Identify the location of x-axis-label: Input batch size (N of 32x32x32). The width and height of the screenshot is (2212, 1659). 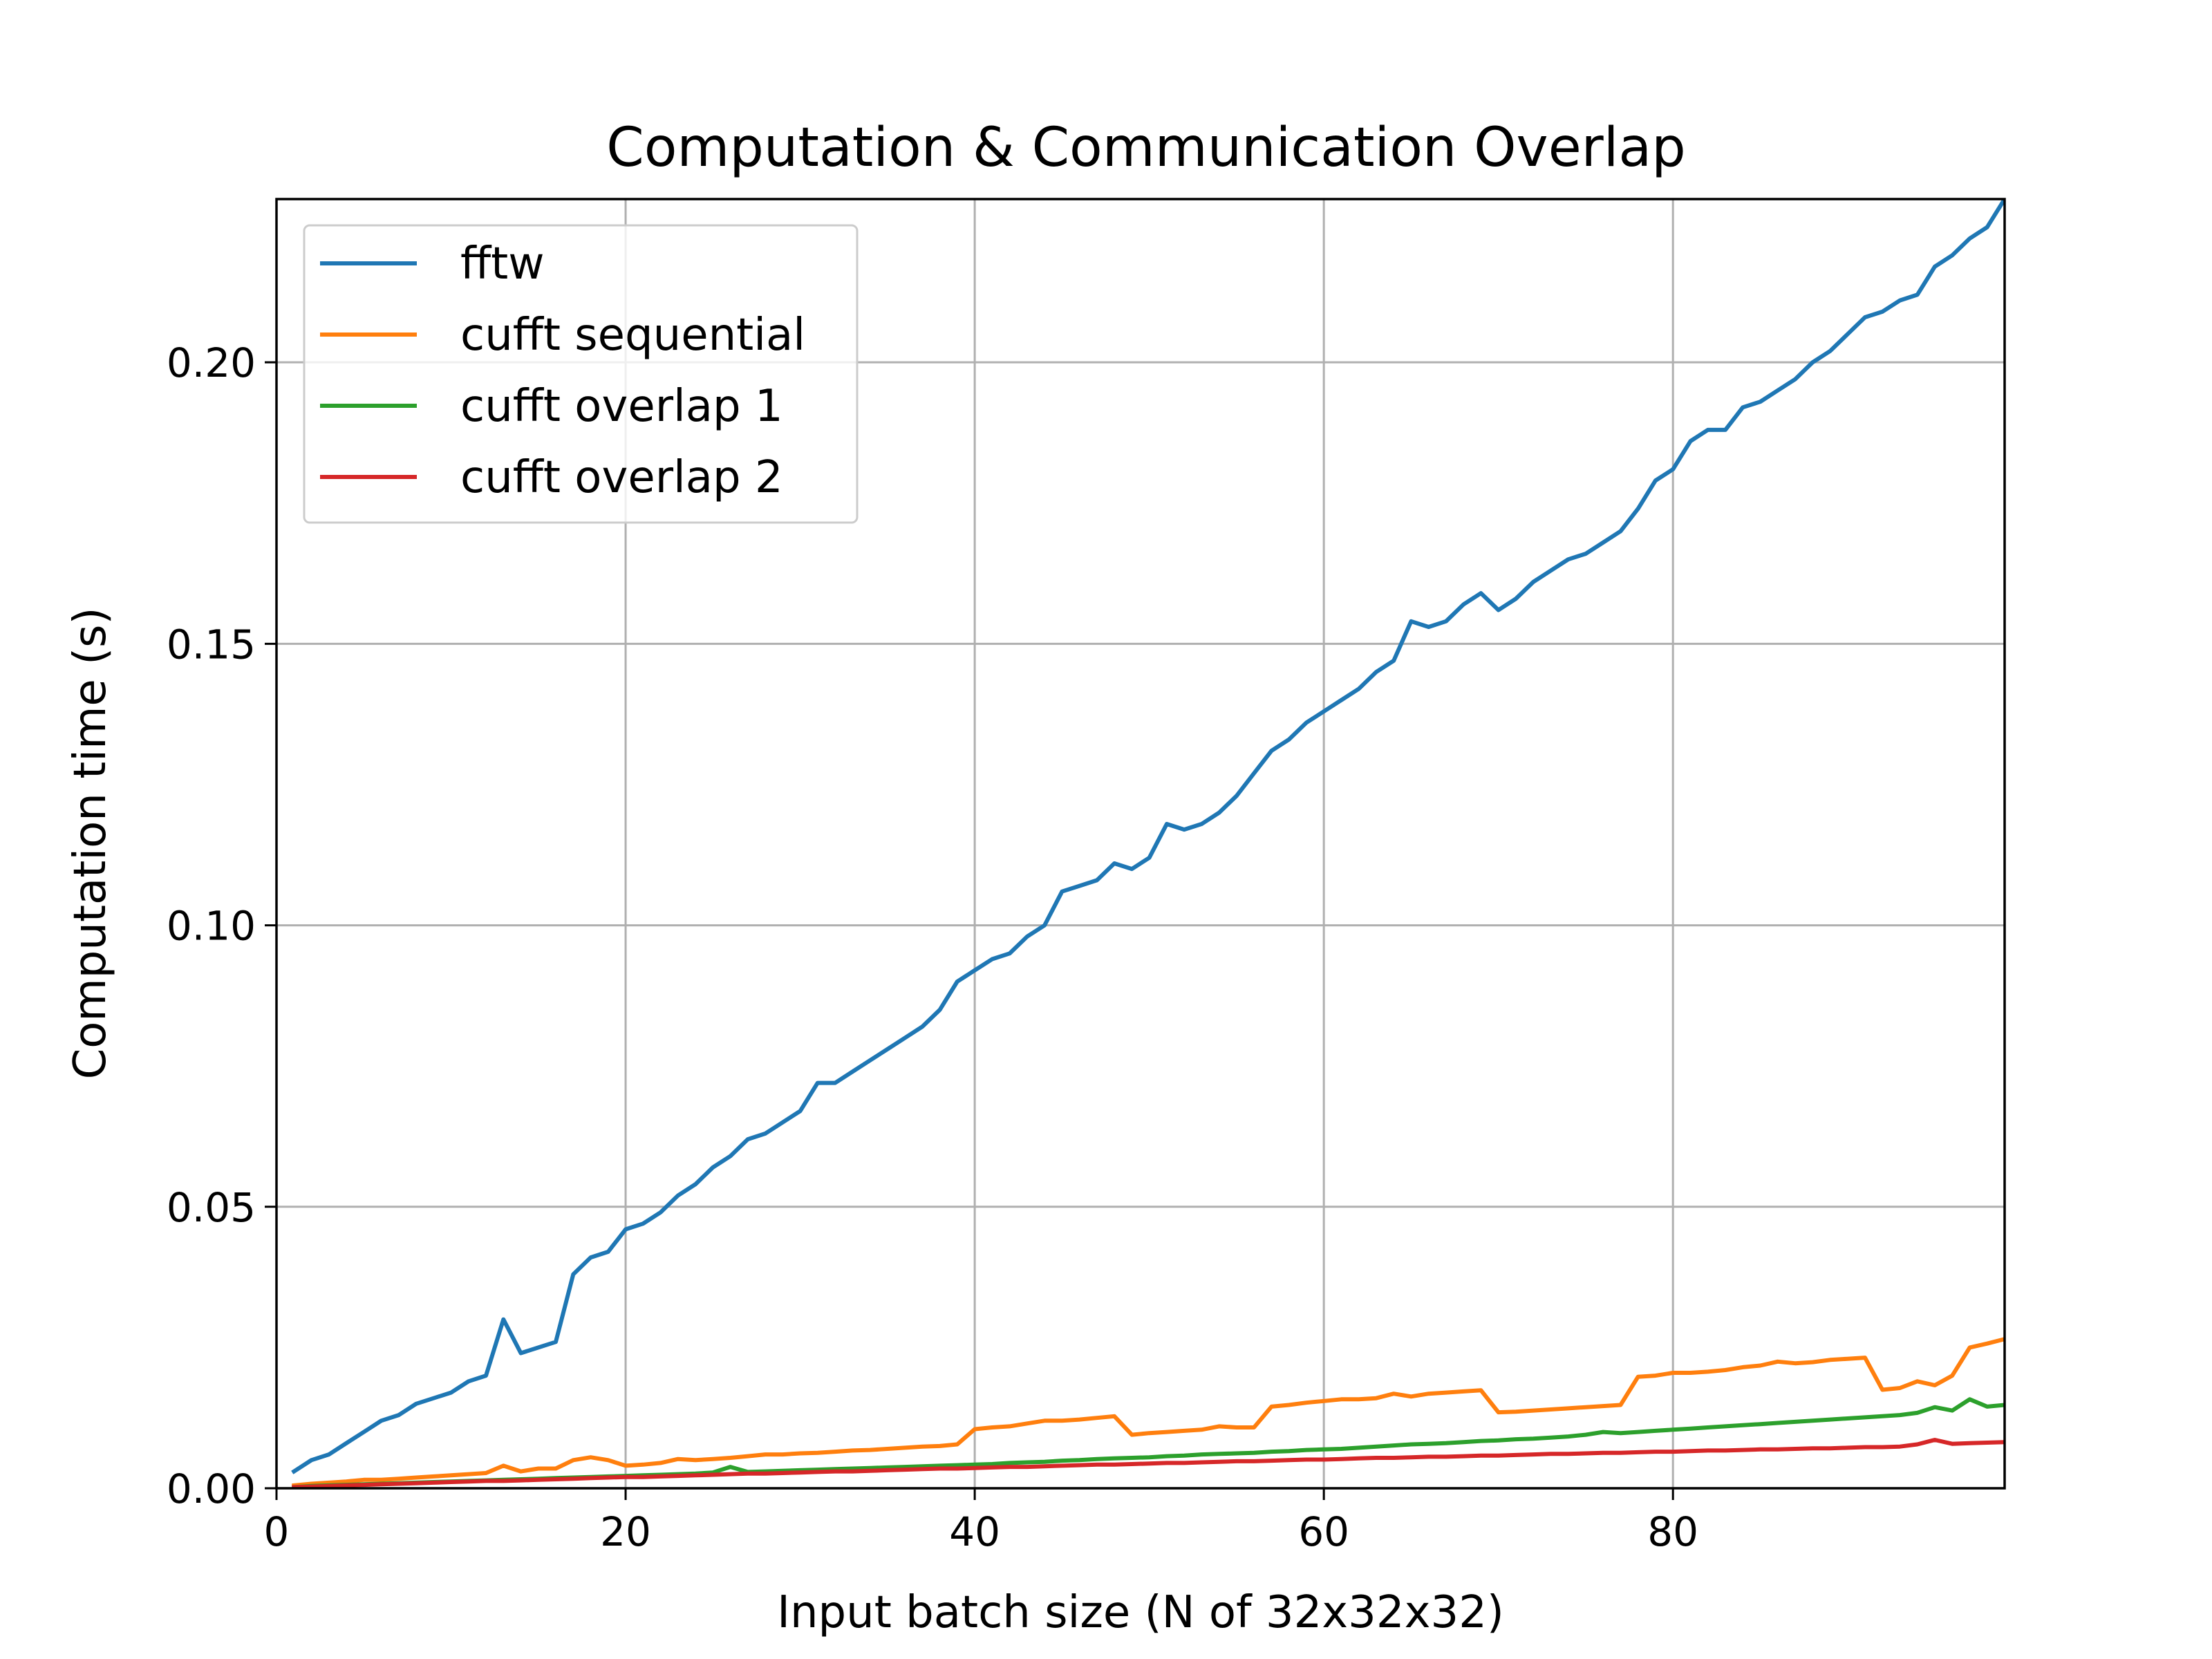
(1140, 1612).